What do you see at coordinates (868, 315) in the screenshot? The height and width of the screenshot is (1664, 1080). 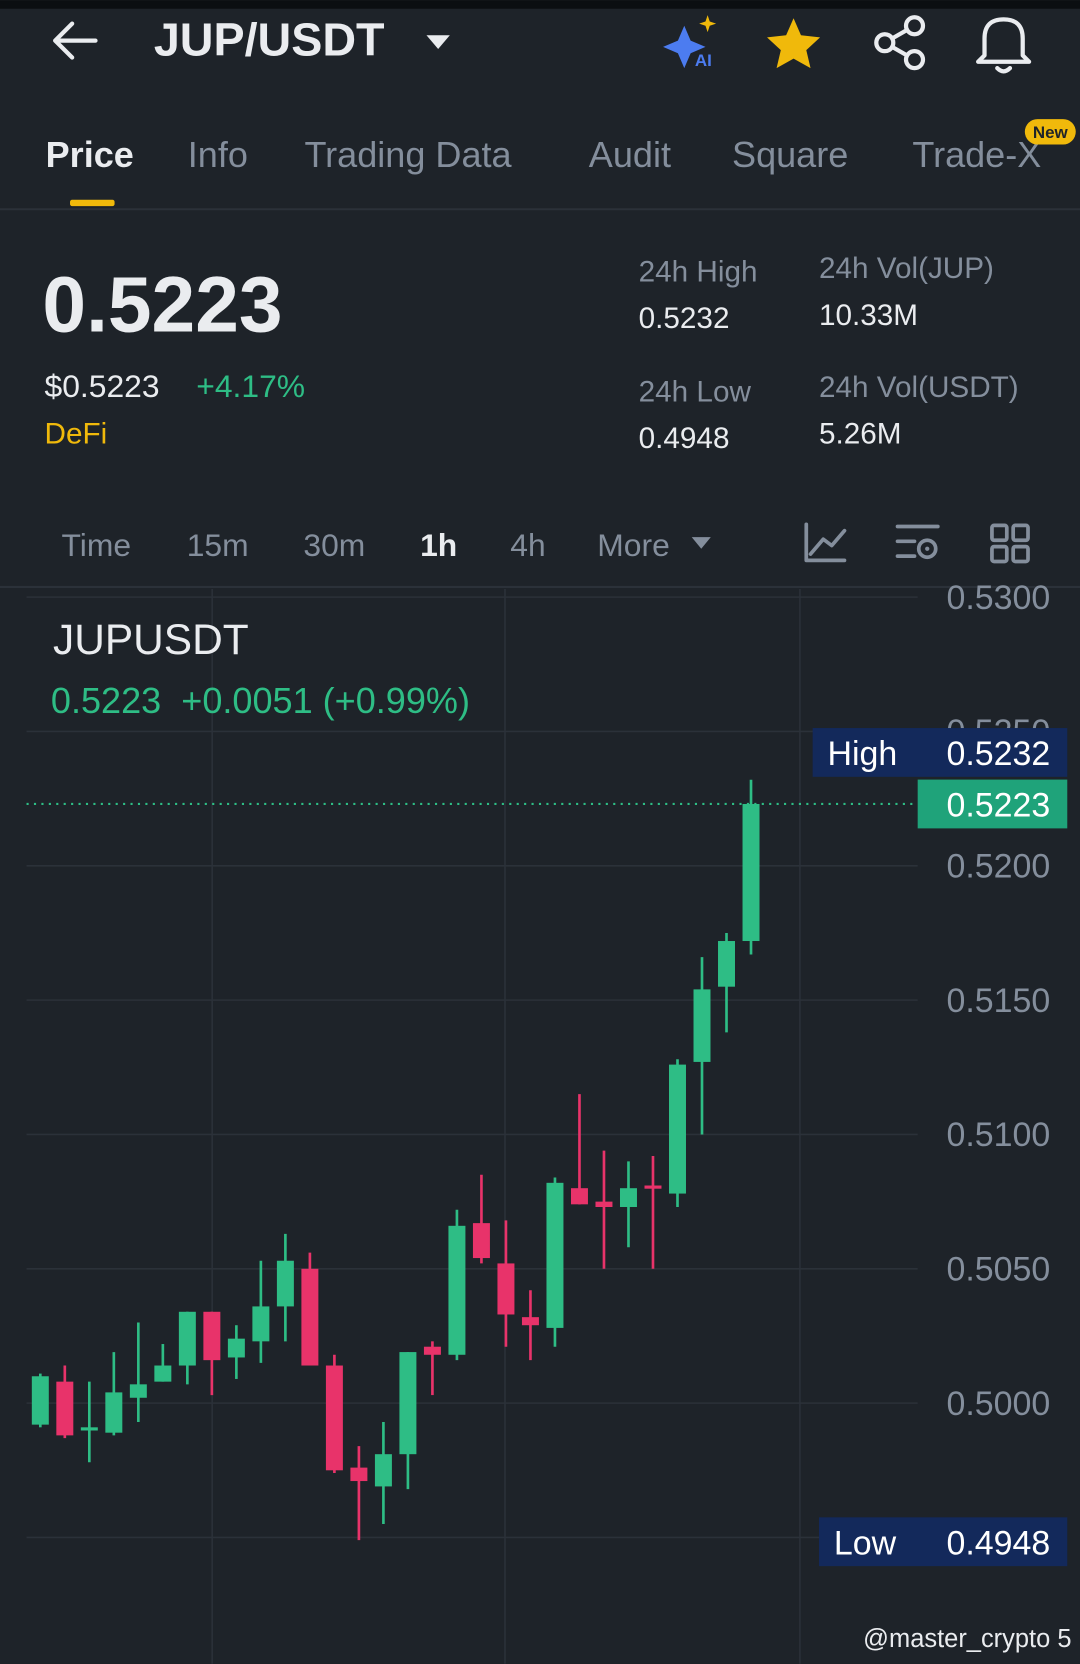 I see `stat-value: 10.33M` at bounding box center [868, 315].